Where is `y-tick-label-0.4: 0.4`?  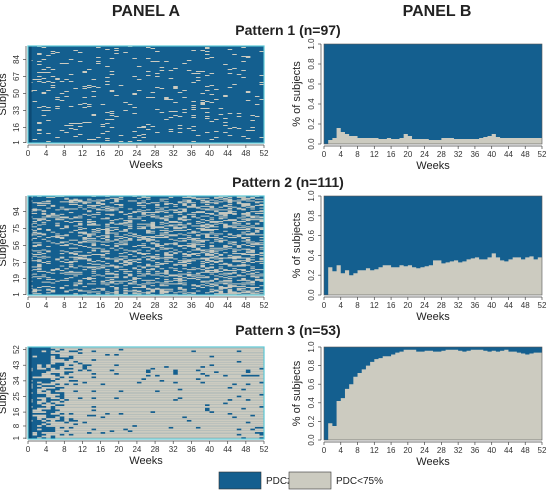 y-tick-label-0.4: 0.4 is located at coordinates (311, 255).